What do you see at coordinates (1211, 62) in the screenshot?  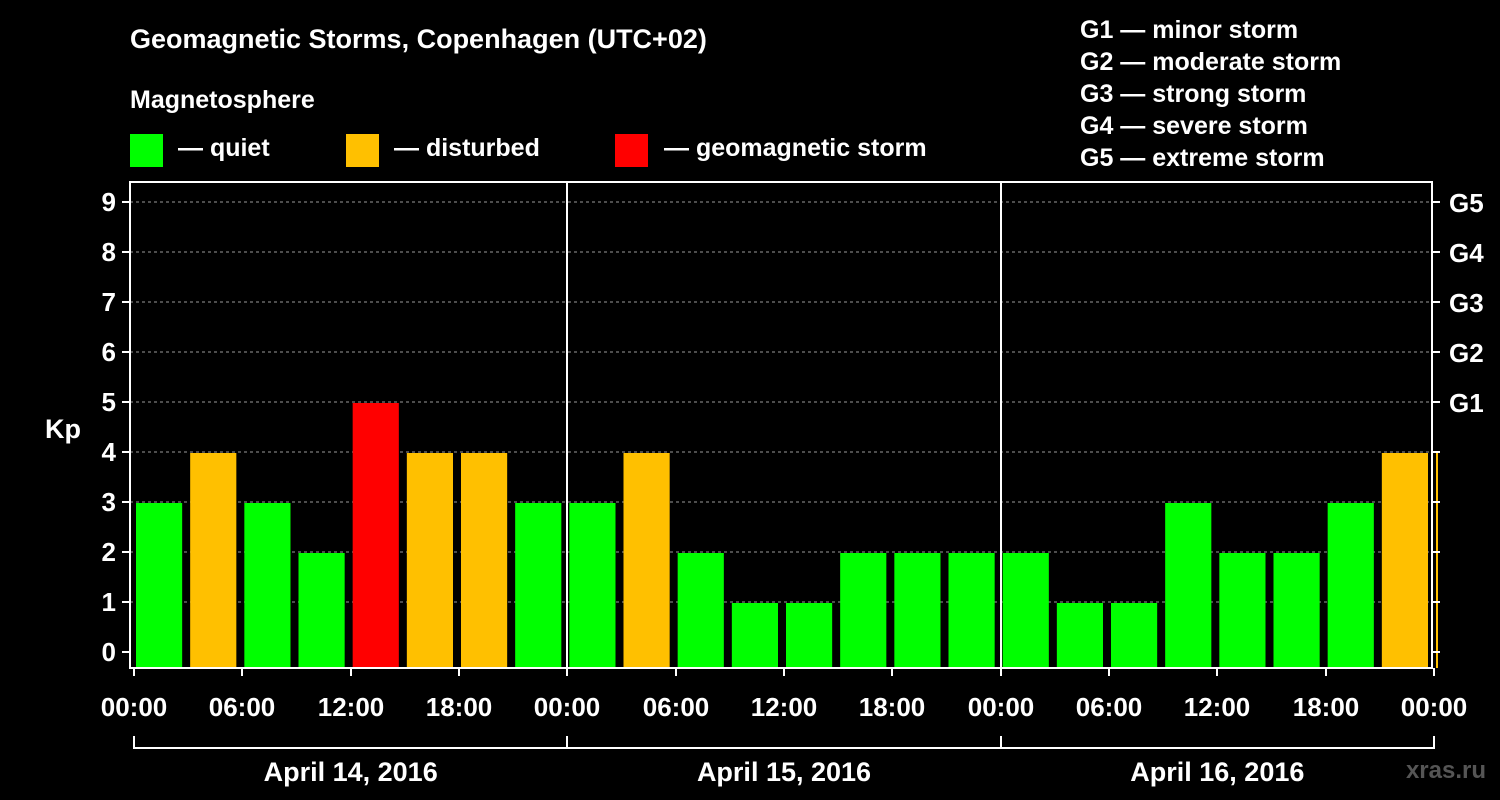 I see `storm-scale-g2: G2 — moderate storm` at bounding box center [1211, 62].